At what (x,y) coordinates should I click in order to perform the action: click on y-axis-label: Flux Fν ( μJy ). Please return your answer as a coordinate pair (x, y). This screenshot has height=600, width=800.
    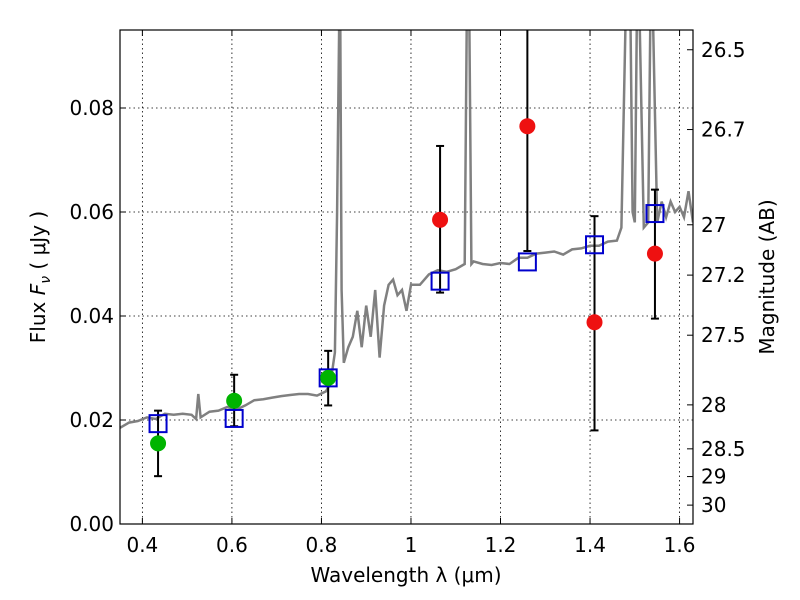
    Looking at the image, I should click on (40, 277).